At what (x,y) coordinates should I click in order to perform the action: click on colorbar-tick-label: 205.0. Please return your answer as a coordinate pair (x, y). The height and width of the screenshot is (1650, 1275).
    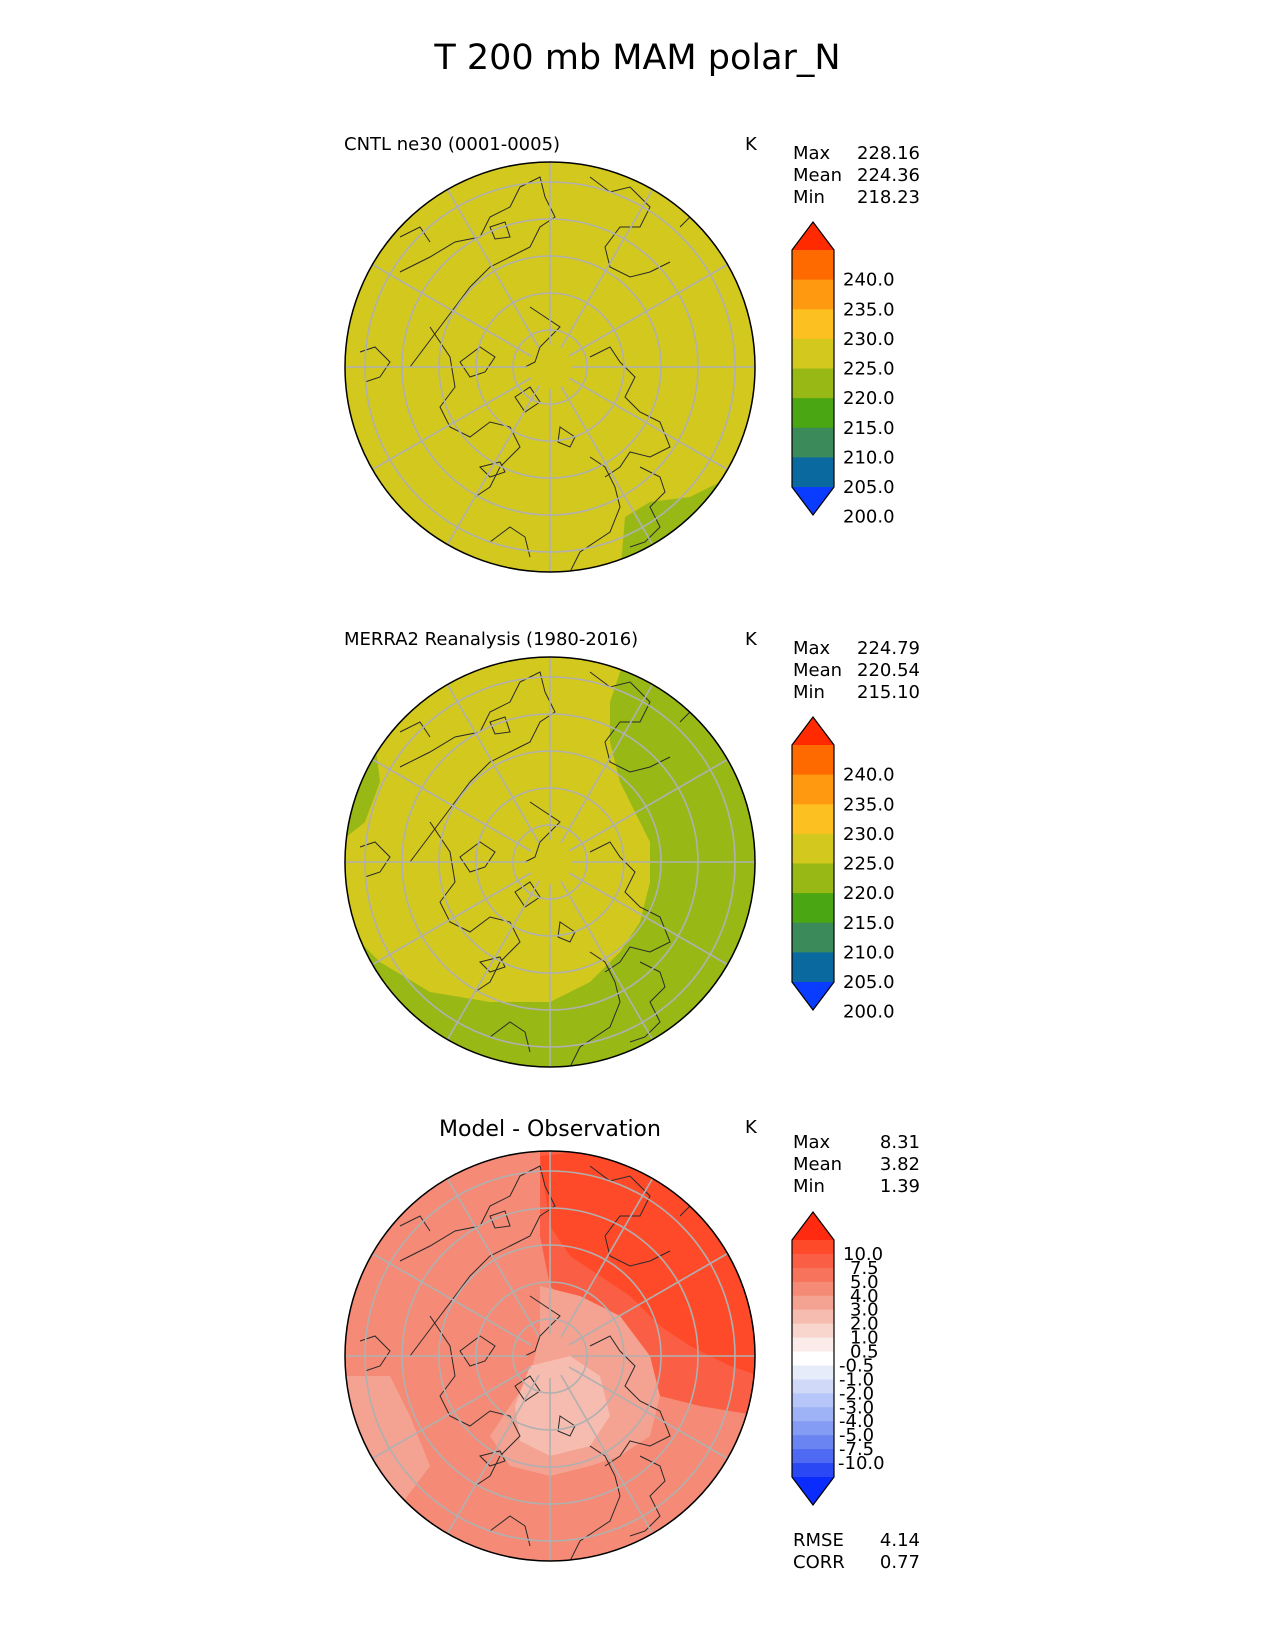
    Looking at the image, I should click on (869, 487).